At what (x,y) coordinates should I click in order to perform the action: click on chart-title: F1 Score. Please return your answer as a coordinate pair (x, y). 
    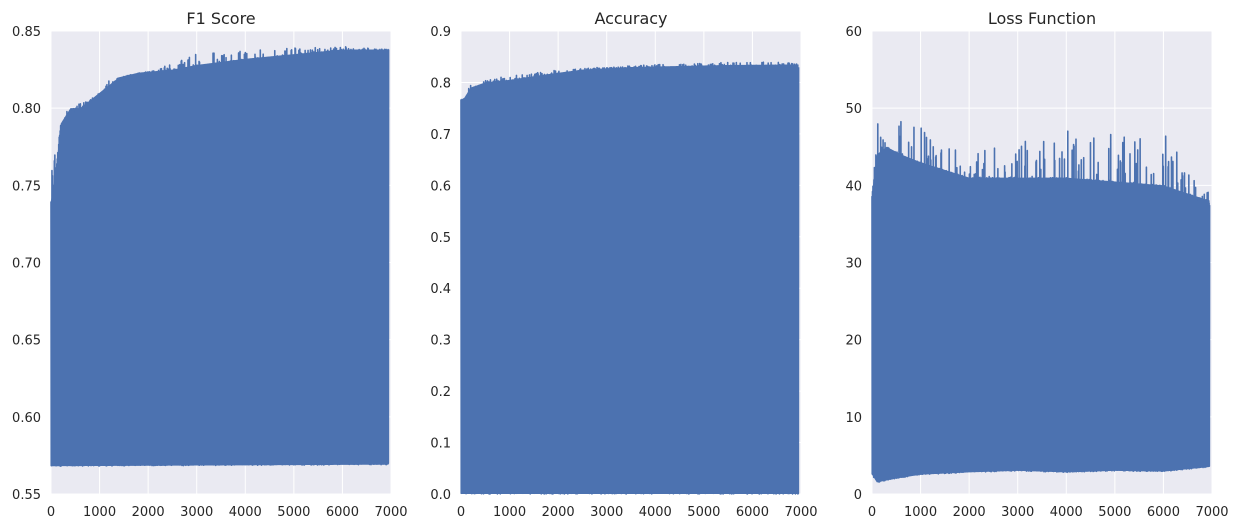
    Looking at the image, I should click on (220, 18).